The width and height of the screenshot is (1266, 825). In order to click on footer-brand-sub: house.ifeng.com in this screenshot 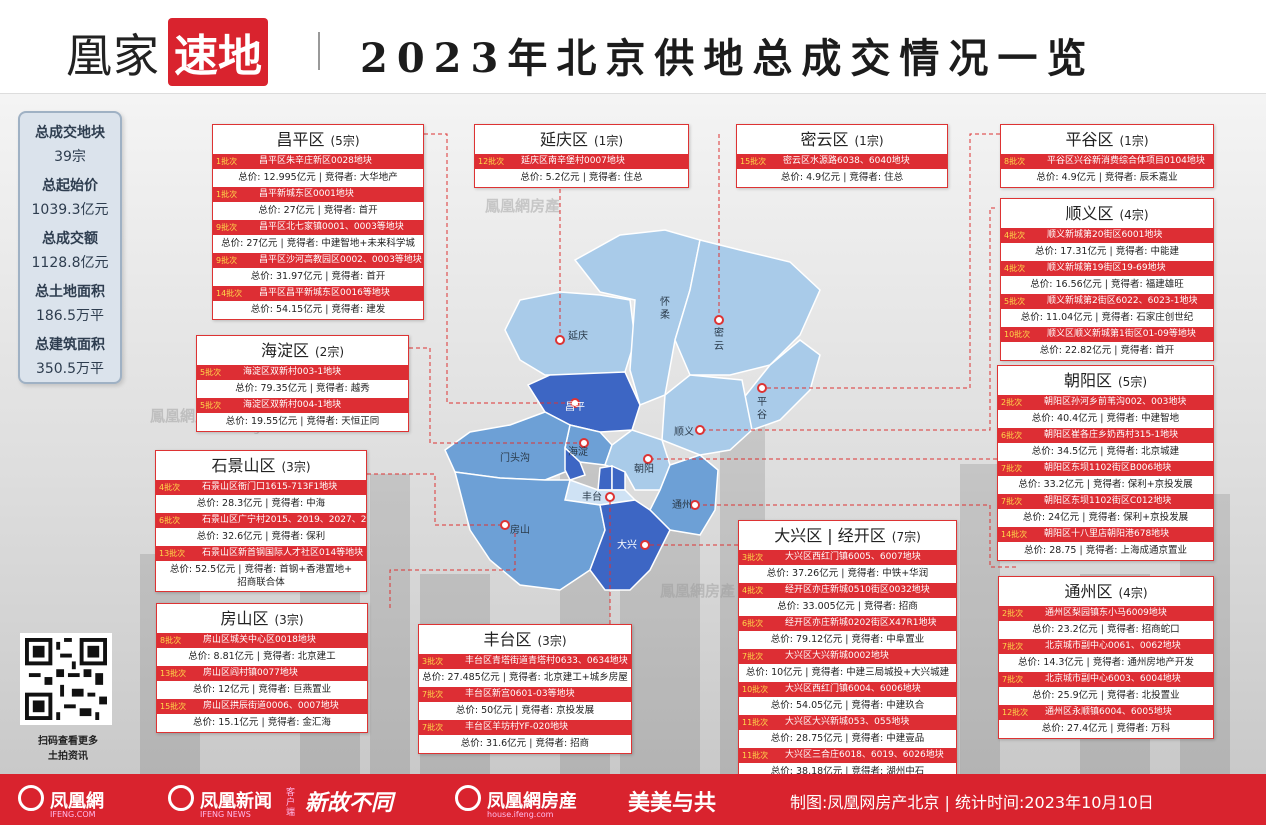, I will do `click(520, 814)`.